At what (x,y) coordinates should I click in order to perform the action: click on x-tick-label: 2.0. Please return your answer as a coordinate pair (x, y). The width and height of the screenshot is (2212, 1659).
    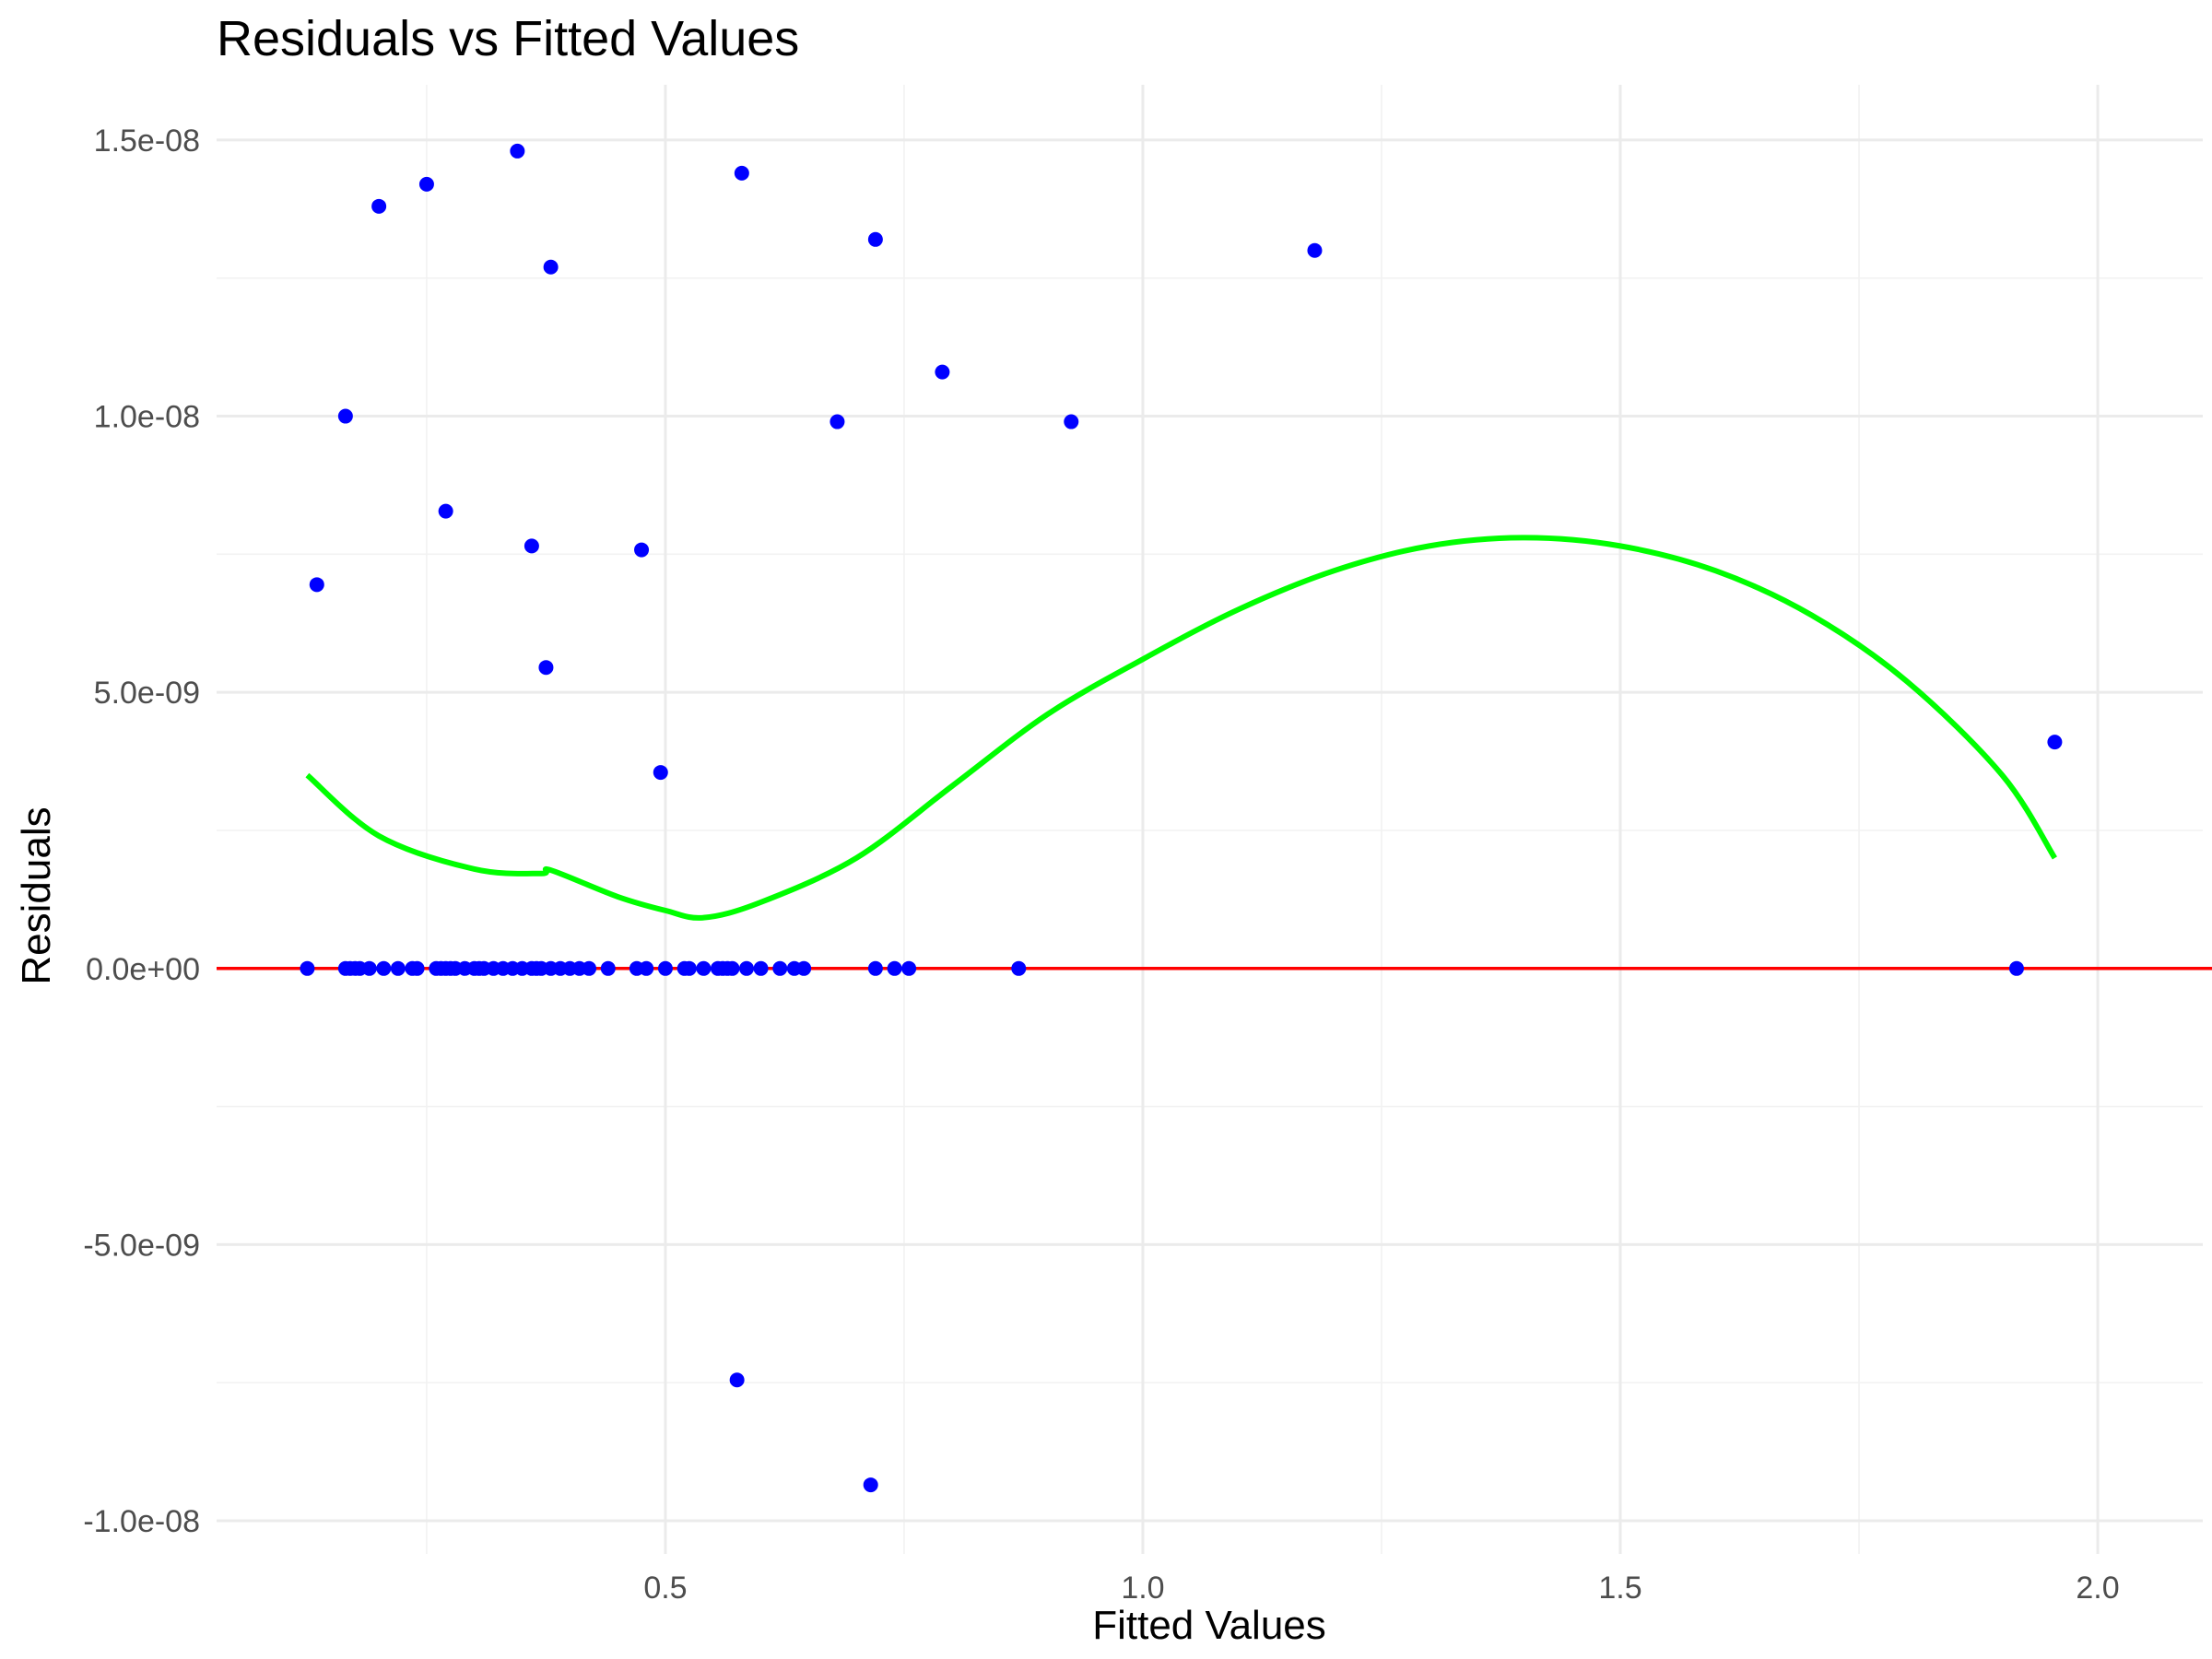
    Looking at the image, I should click on (2097, 1588).